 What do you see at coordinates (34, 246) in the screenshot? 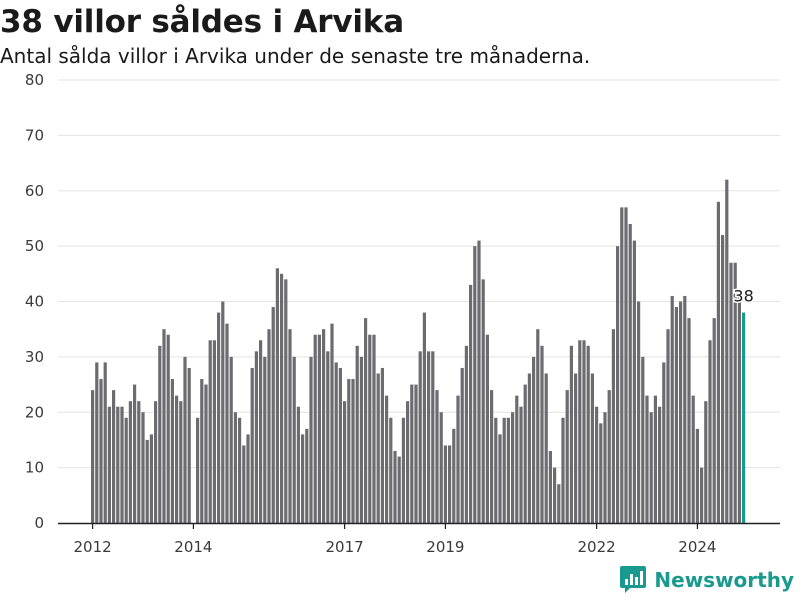
I see `y-tick-label: 50` at bounding box center [34, 246].